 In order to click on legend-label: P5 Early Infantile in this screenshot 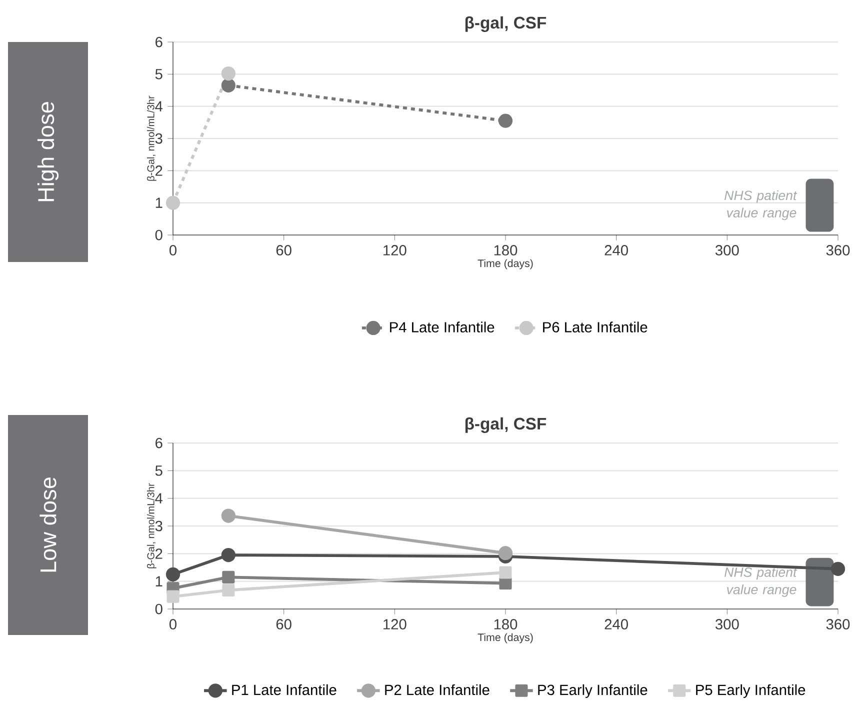, I will do `click(751, 691)`.